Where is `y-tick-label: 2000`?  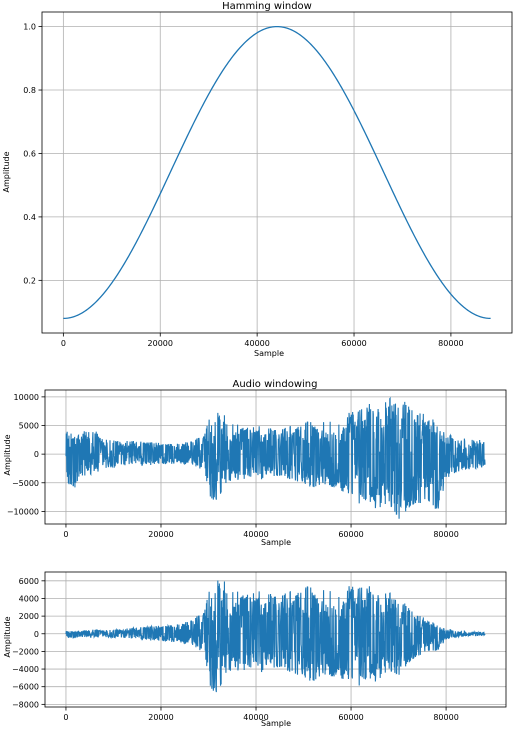 y-tick-label: 2000 is located at coordinates (29, 616).